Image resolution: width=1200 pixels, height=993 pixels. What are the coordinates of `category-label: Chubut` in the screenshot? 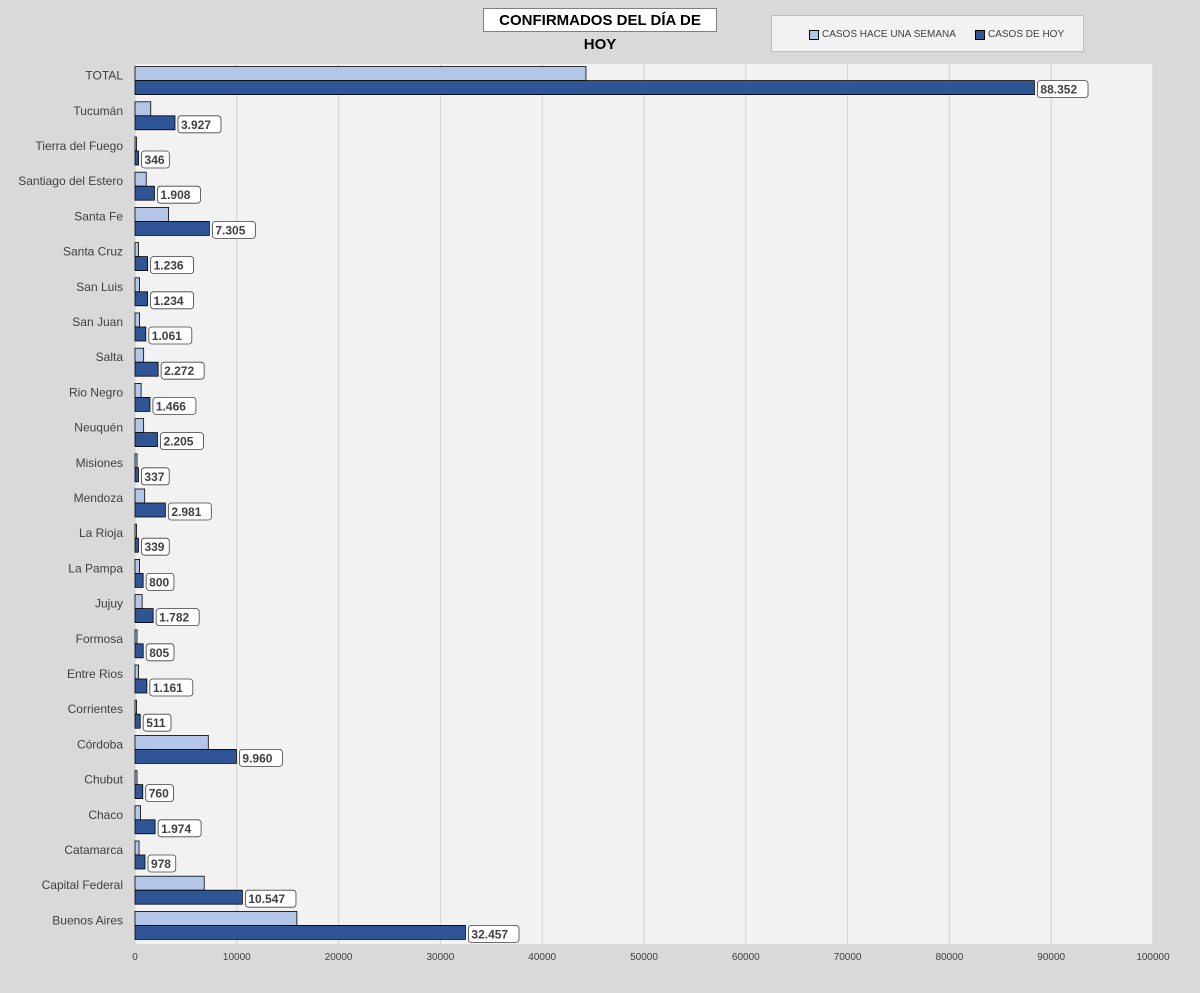 It's located at (103, 780).